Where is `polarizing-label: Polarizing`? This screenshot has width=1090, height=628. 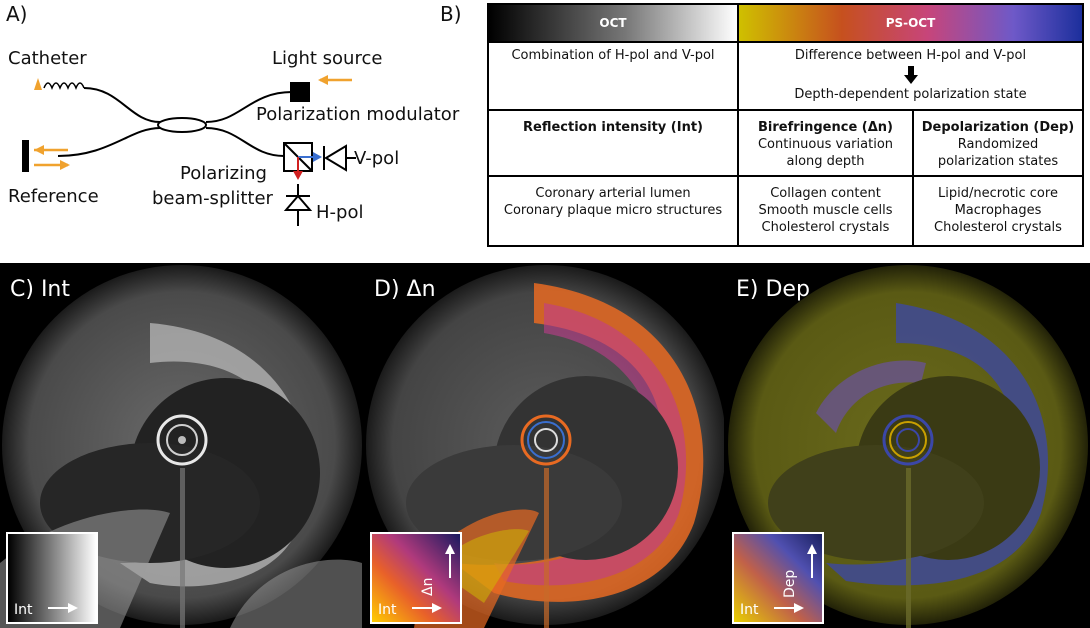
polarizing-label: Polarizing is located at coordinates (223, 173).